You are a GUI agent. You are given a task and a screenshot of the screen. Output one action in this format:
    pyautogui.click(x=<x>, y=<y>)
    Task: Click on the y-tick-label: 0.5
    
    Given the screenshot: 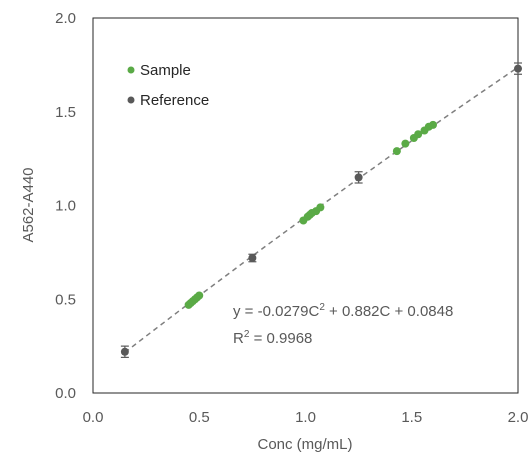 What is the action you would take?
    pyautogui.click(x=65, y=299)
    